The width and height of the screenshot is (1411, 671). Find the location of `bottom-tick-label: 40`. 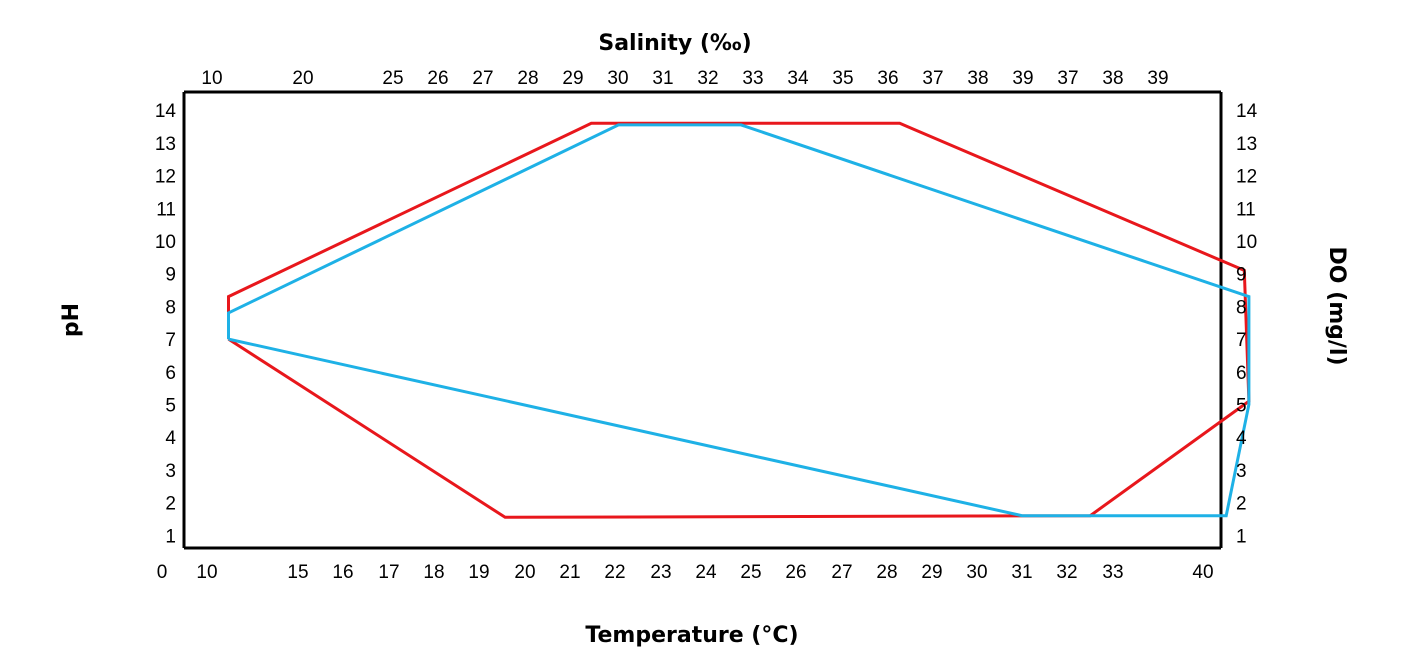

bottom-tick-label: 40 is located at coordinates (1202, 572).